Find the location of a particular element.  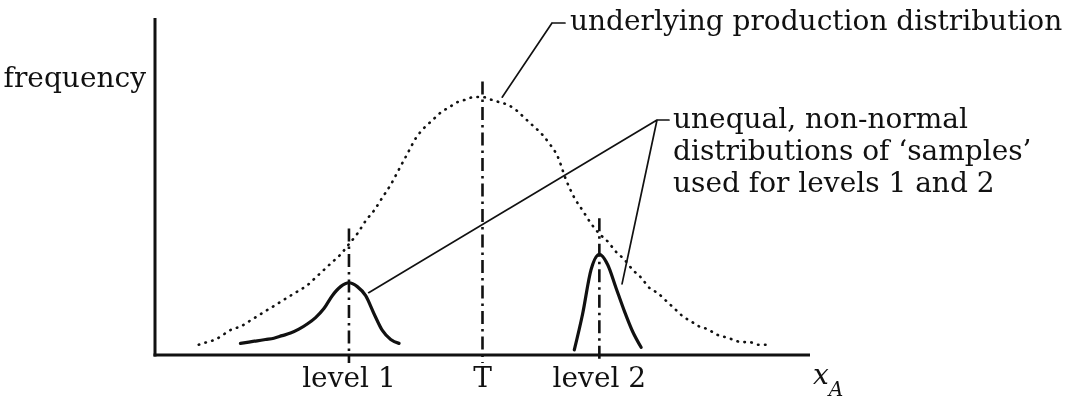

x-tick-label: level 2 is located at coordinates (599, 377).